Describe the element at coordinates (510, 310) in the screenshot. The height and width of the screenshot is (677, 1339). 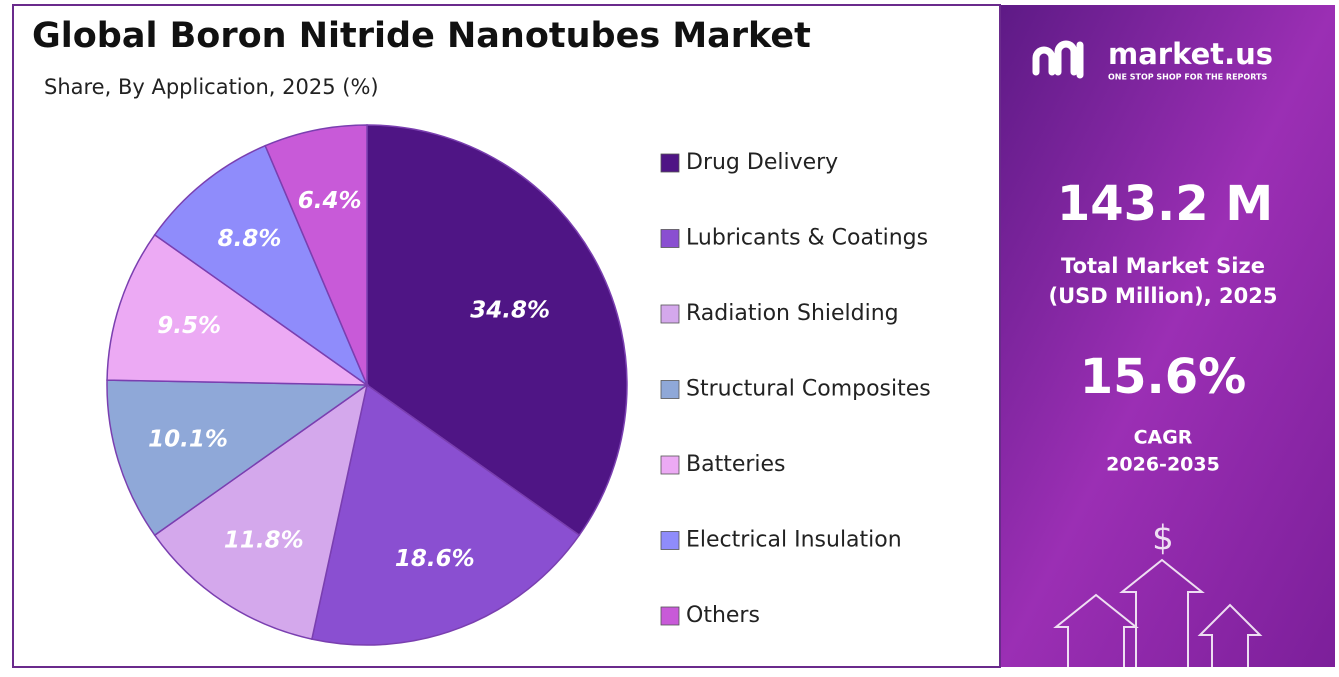
I see `value-label: 34.8%` at that location.